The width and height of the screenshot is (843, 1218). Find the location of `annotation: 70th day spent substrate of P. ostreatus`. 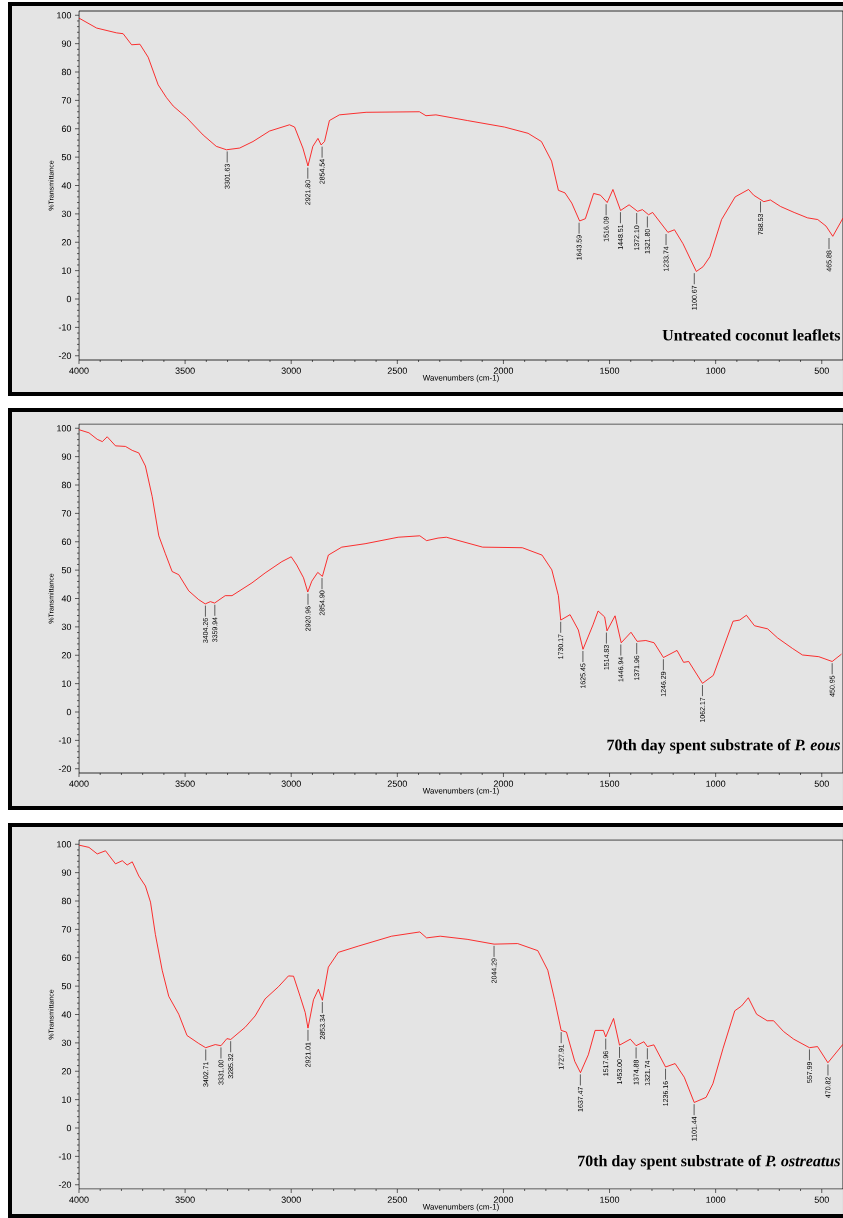

annotation: 70th day spent substrate of P. ostreatus is located at coordinates (709, 1162).